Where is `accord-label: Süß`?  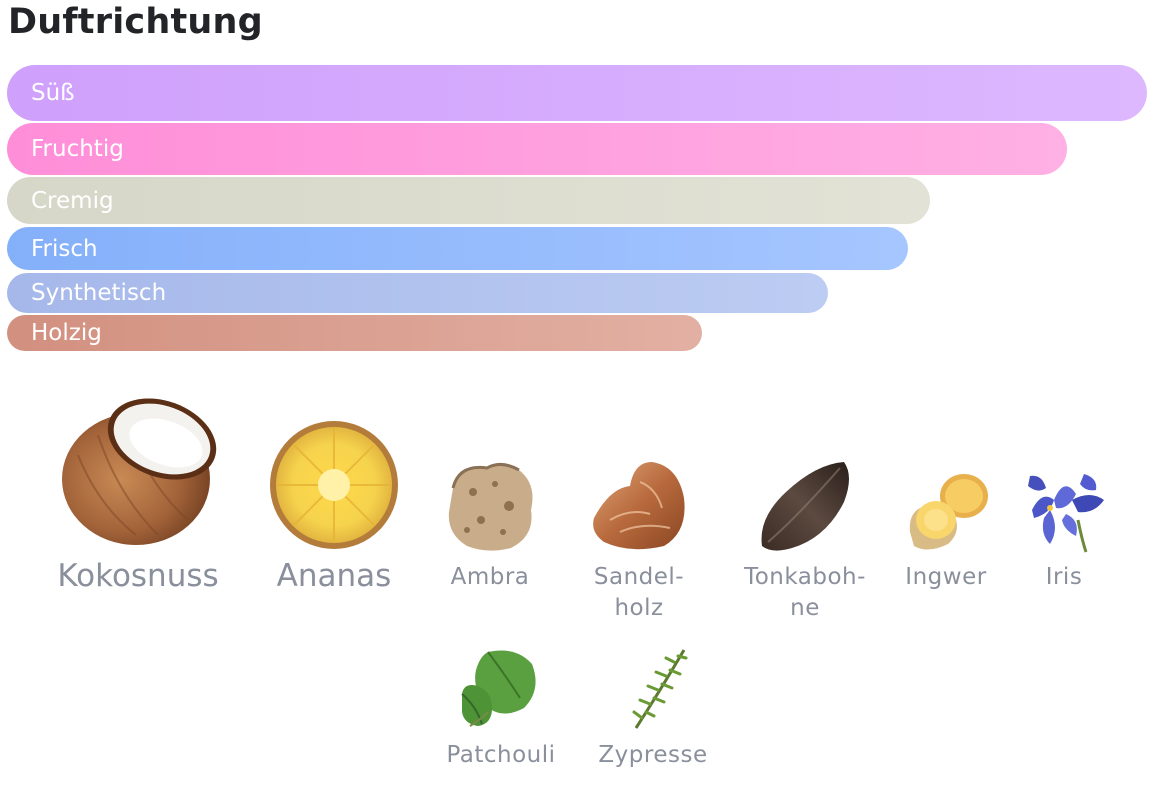
accord-label: Süß is located at coordinates (53, 93).